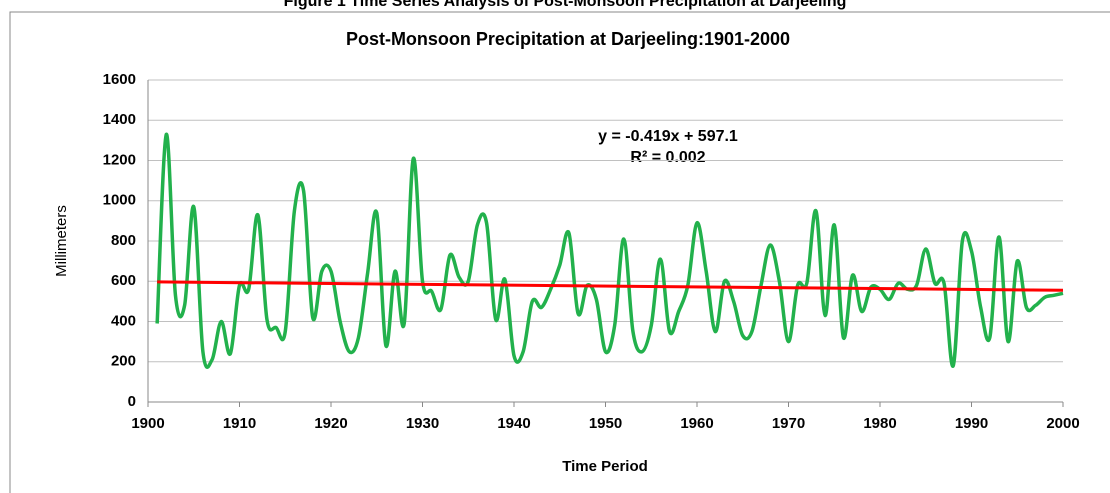  I want to click on x-tick-label: 1900, so click(147, 423).